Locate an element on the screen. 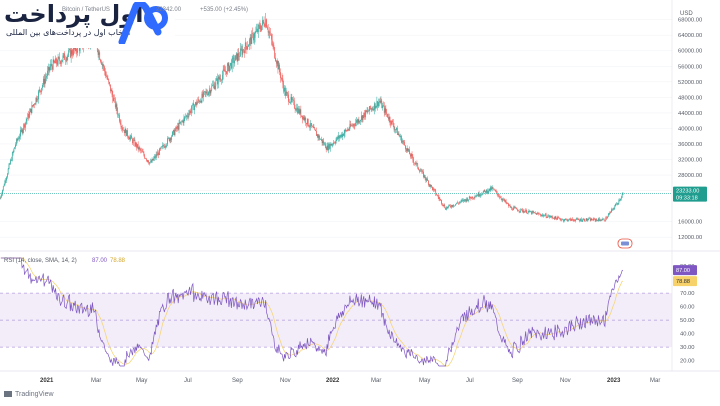 The image size is (720, 406). rsi-ma-badge is located at coordinates (685, 281).